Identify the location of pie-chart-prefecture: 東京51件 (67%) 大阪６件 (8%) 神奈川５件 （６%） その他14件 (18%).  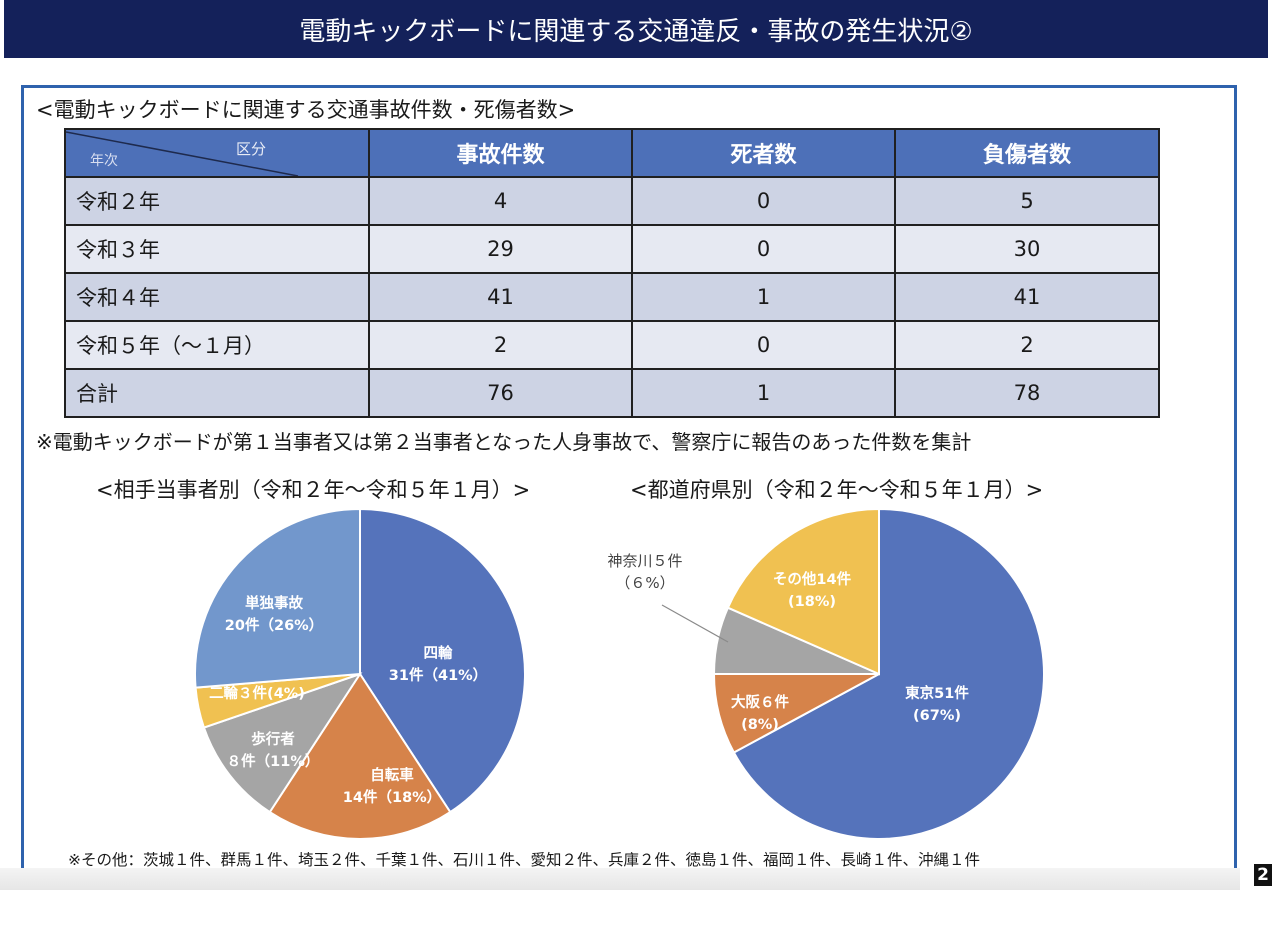
(826, 673).